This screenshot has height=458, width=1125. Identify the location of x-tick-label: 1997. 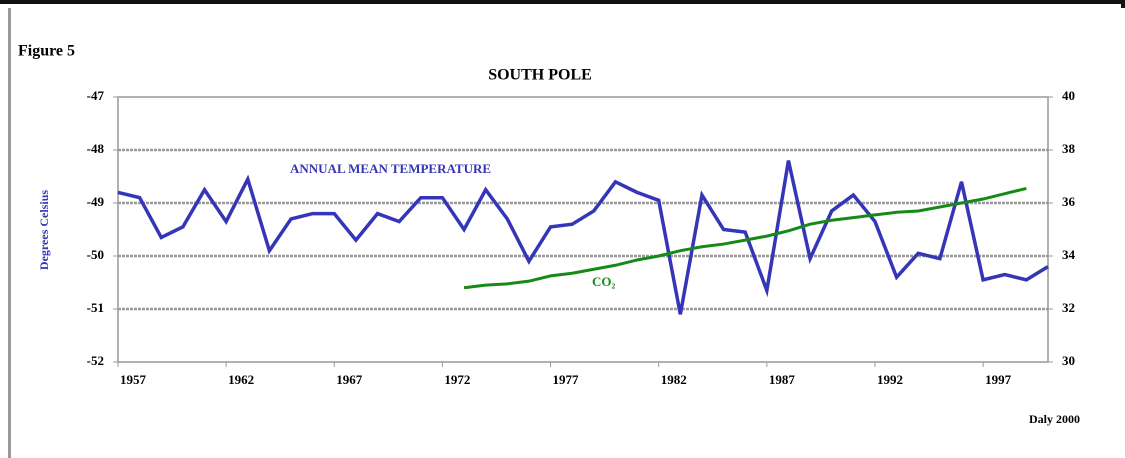
(998, 379).